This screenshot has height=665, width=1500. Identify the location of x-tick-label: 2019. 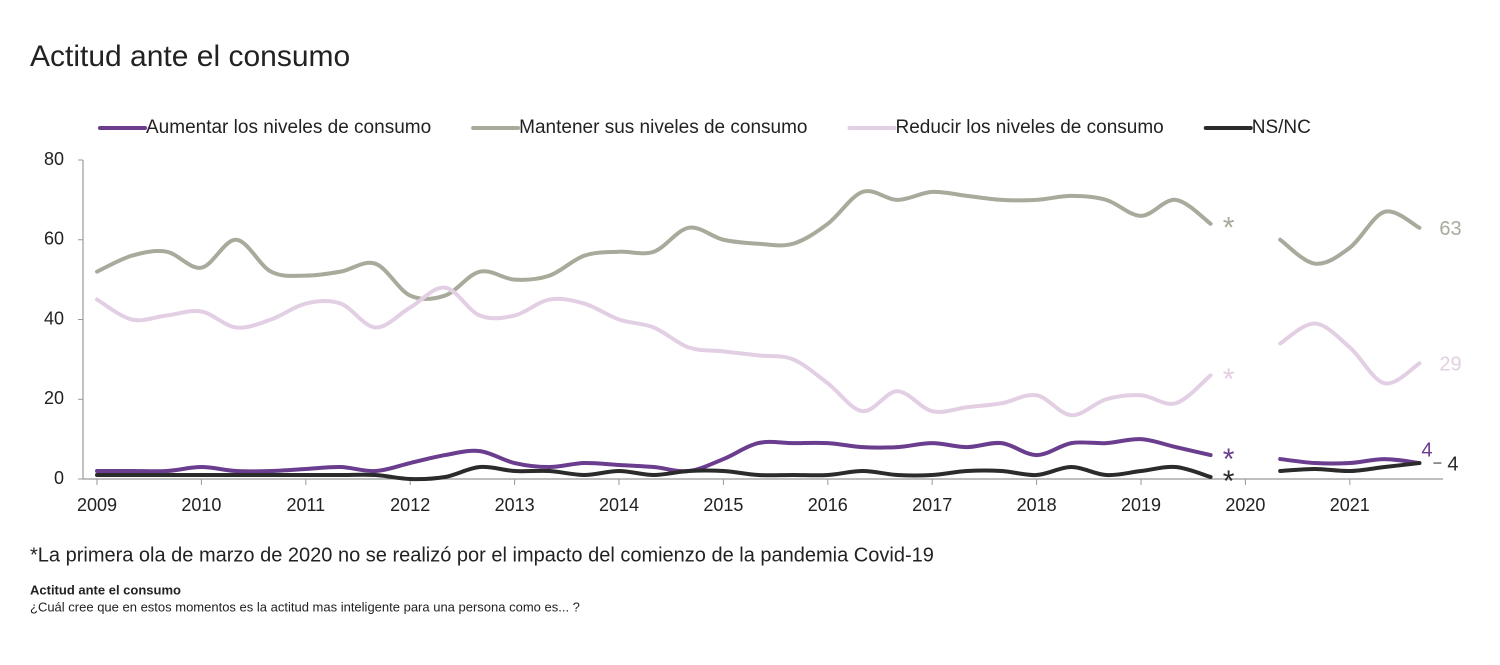
(1141, 505).